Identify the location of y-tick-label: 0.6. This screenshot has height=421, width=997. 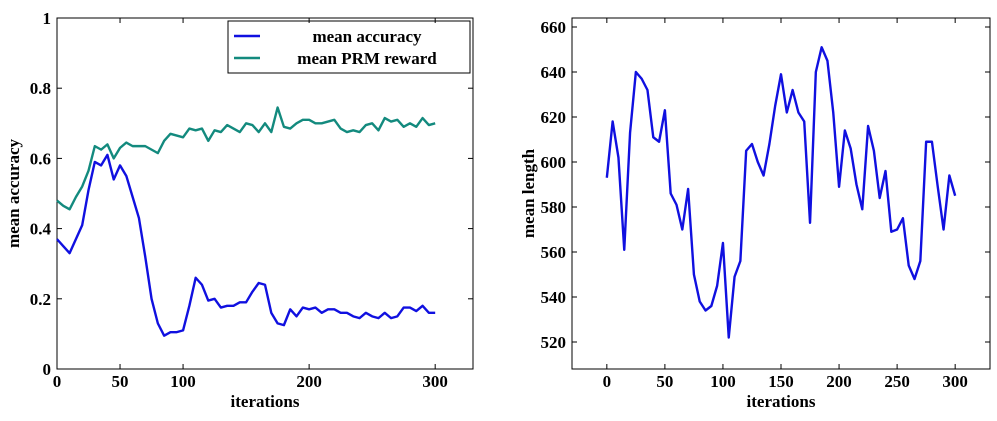
(40, 158).